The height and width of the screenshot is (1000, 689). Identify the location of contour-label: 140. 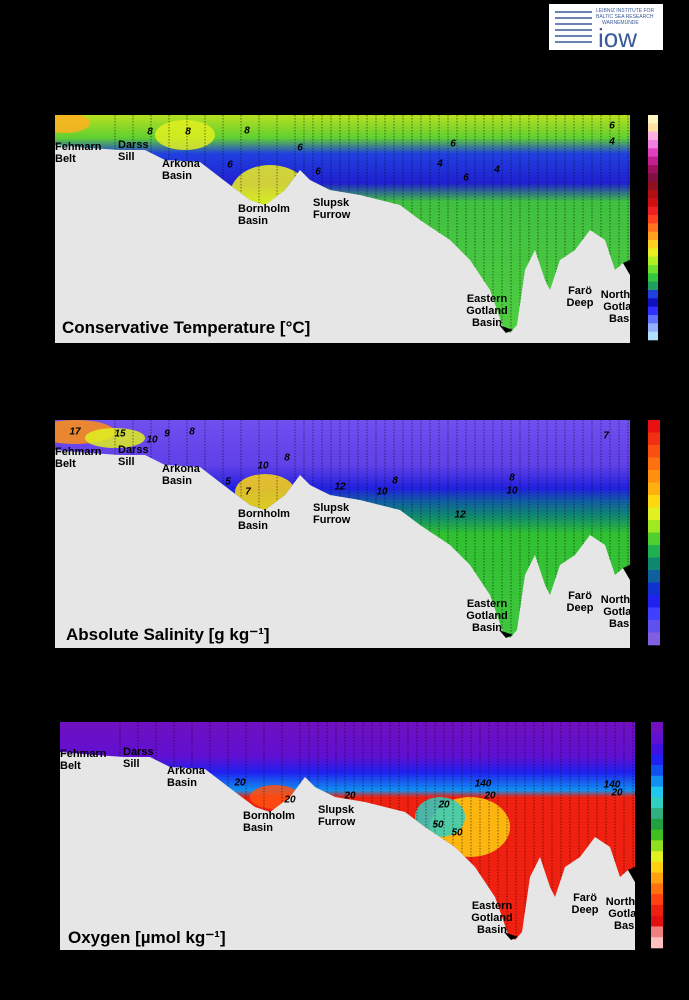
(612, 785).